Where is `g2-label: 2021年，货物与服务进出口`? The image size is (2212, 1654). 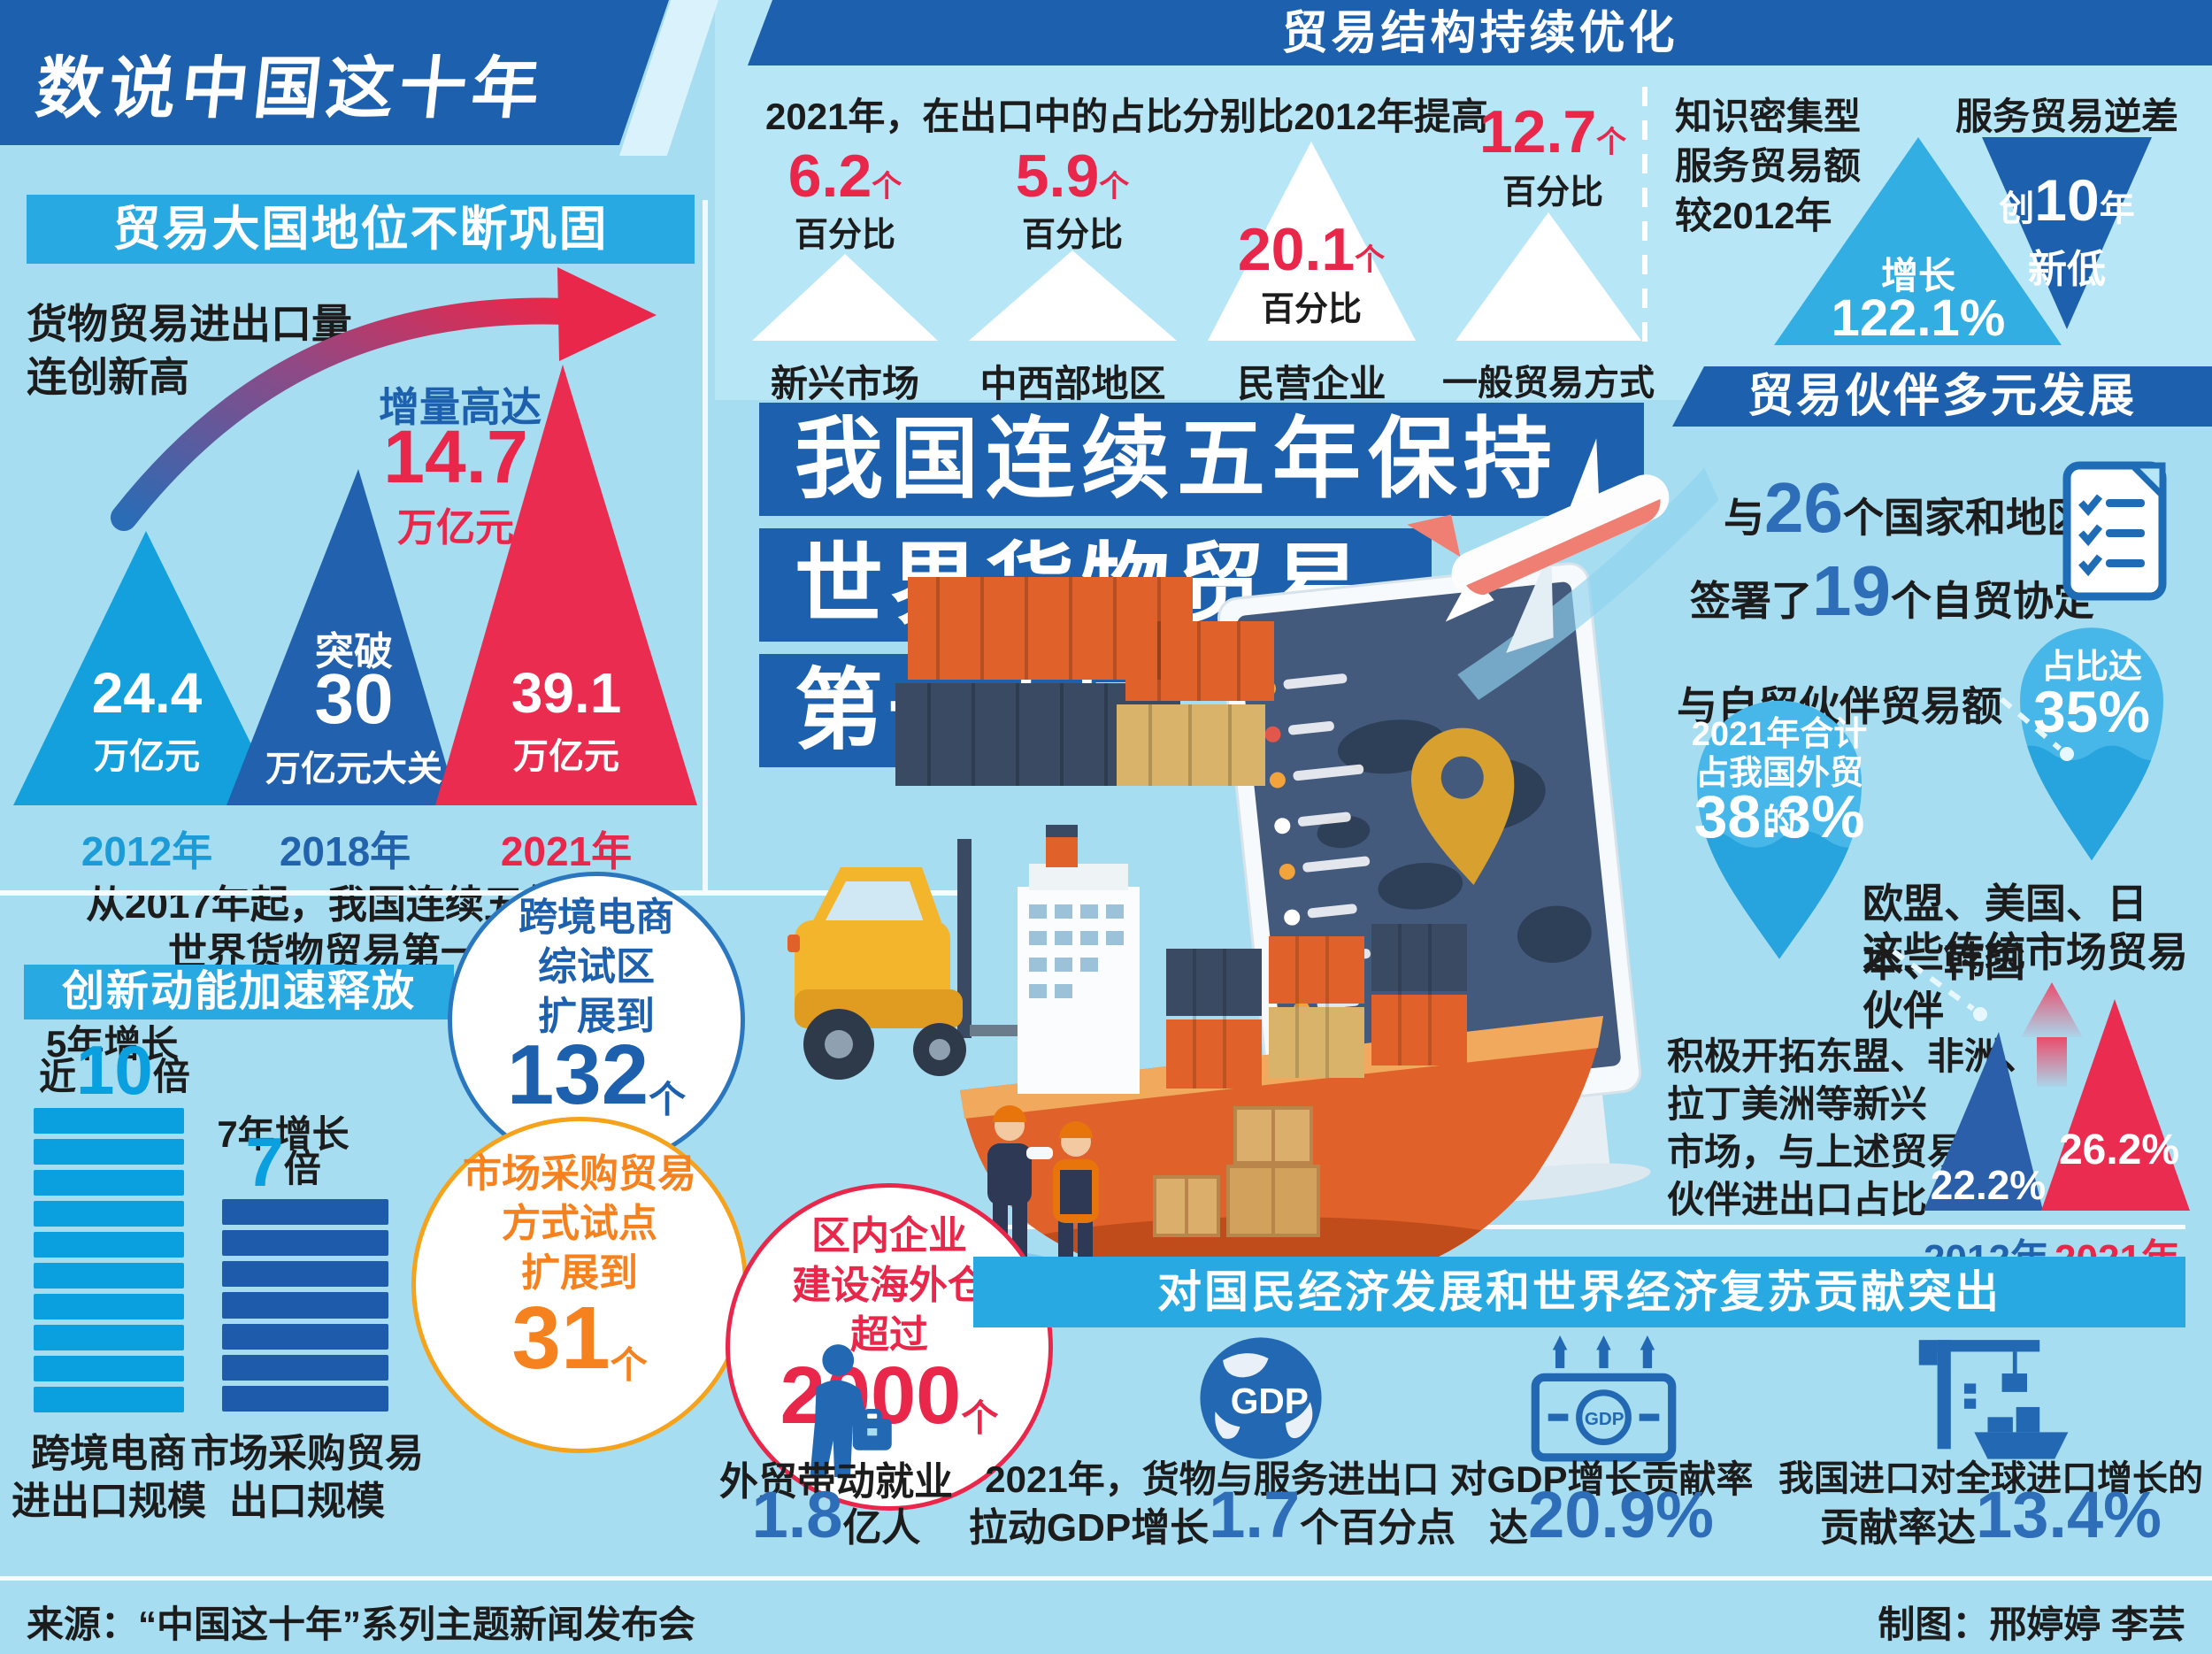
g2-label: 2021年，货物与服务进出口 is located at coordinates (1212, 1479).